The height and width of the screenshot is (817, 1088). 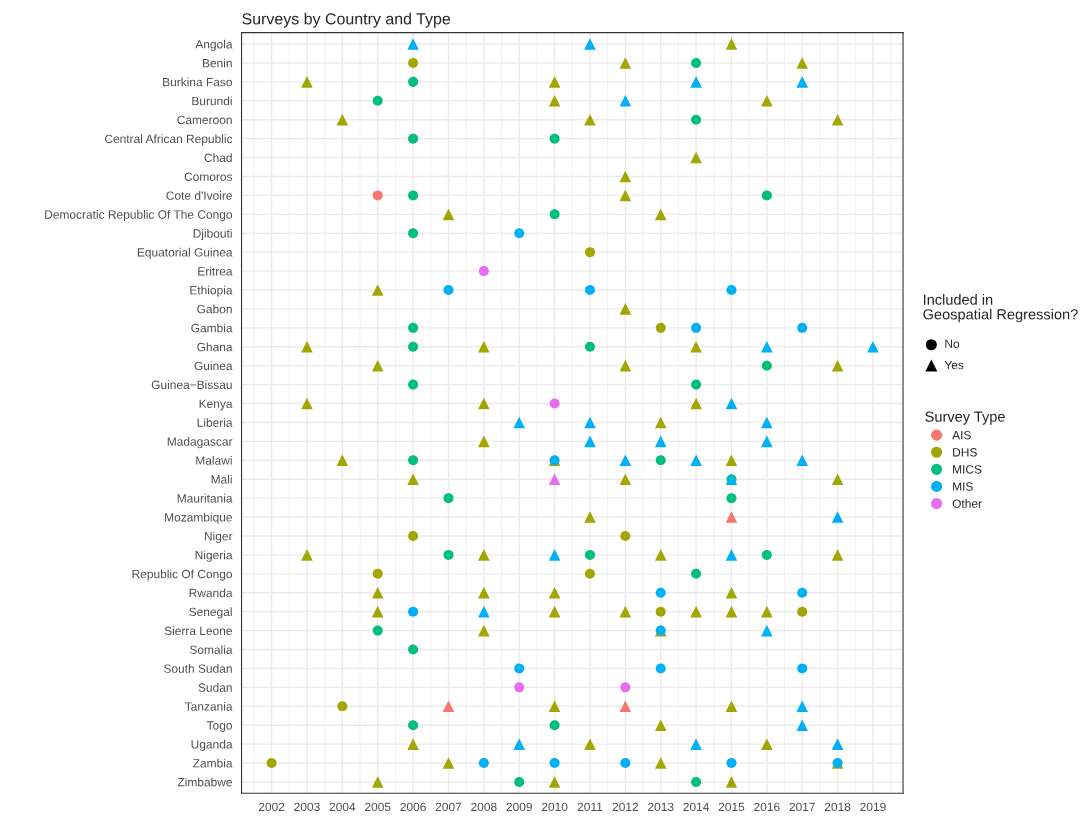 What do you see at coordinates (217, 63) in the screenshot?
I see `y-tick-label: Benin` at bounding box center [217, 63].